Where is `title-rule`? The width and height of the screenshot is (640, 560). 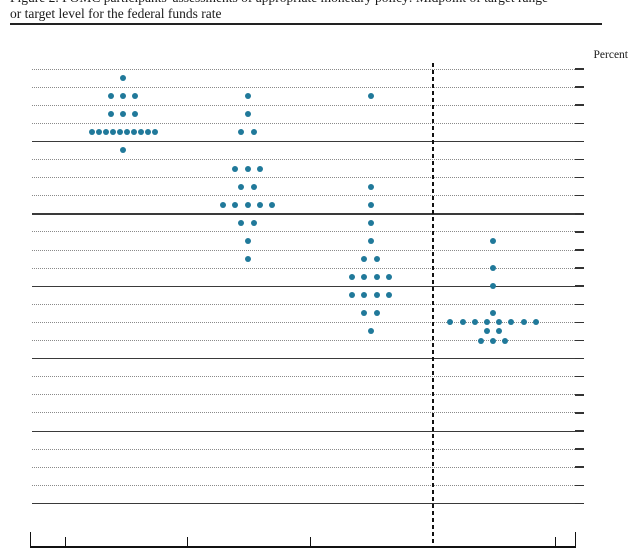 title-rule is located at coordinates (306, 24).